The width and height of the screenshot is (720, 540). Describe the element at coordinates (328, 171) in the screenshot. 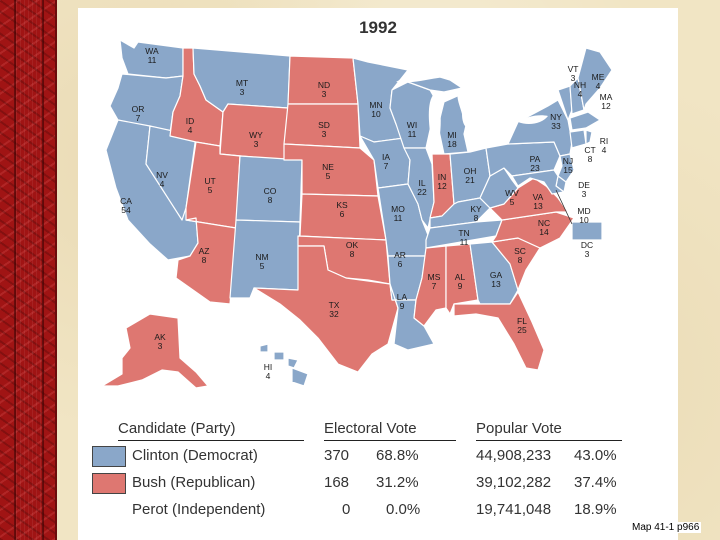

I see `state-label-NE: NE 5` at that location.